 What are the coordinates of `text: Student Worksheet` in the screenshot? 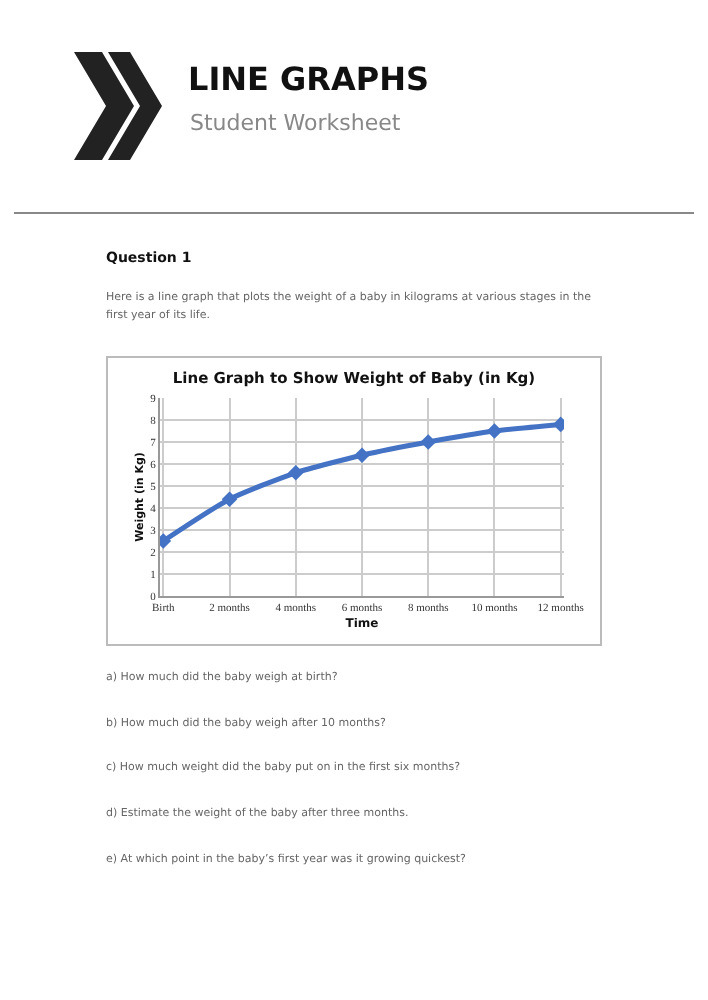 It's located at (295, 123).